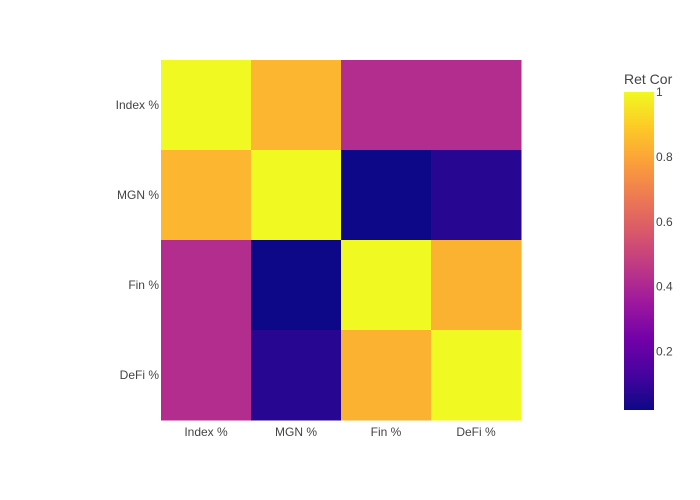 The width and height of the screenshot is (700, 500). I want to click on y-tick-label: Index %, so click(138, 105).